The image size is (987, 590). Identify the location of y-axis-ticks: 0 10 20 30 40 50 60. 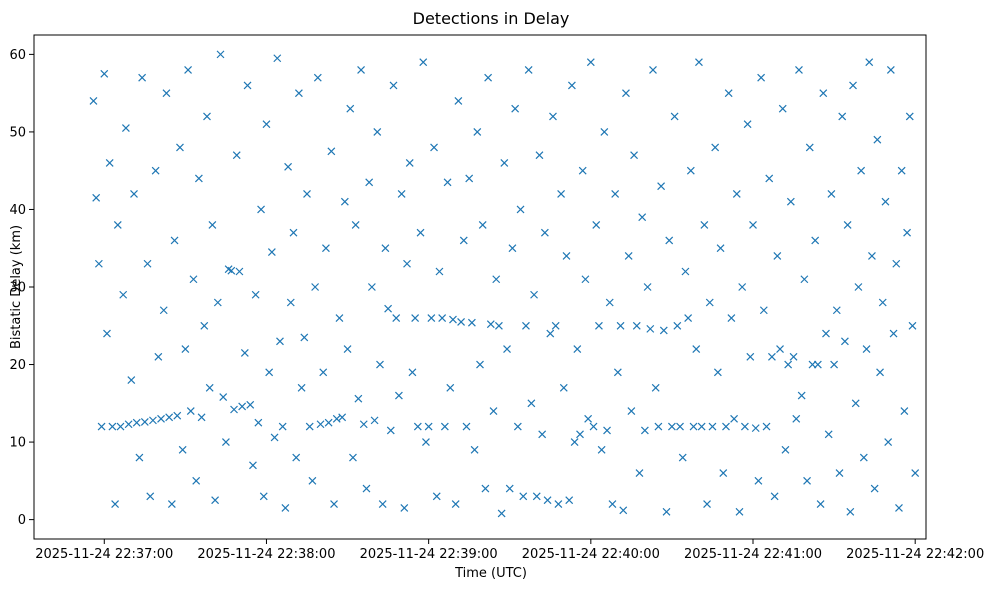
(21, 288).